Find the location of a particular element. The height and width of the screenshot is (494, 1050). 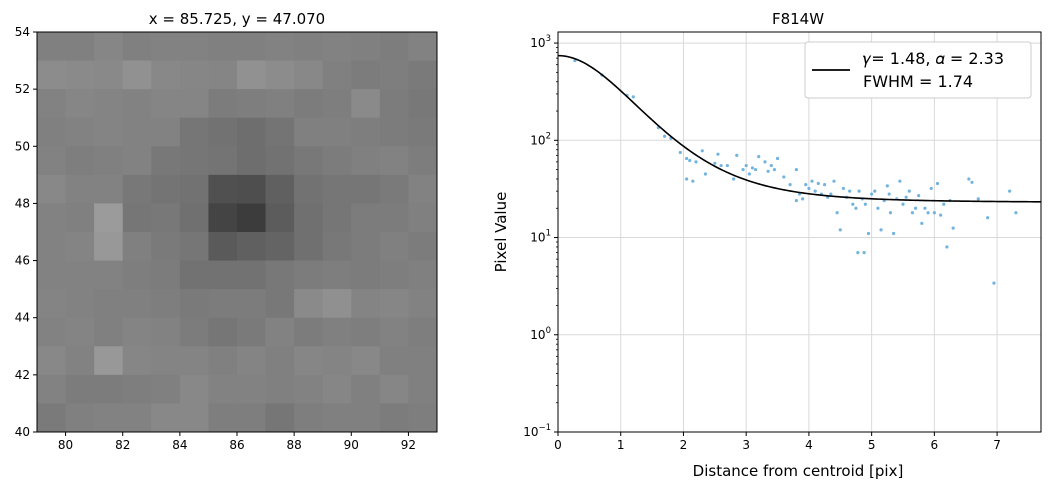

profile-title: F814W is located at coordinates (798, 19).